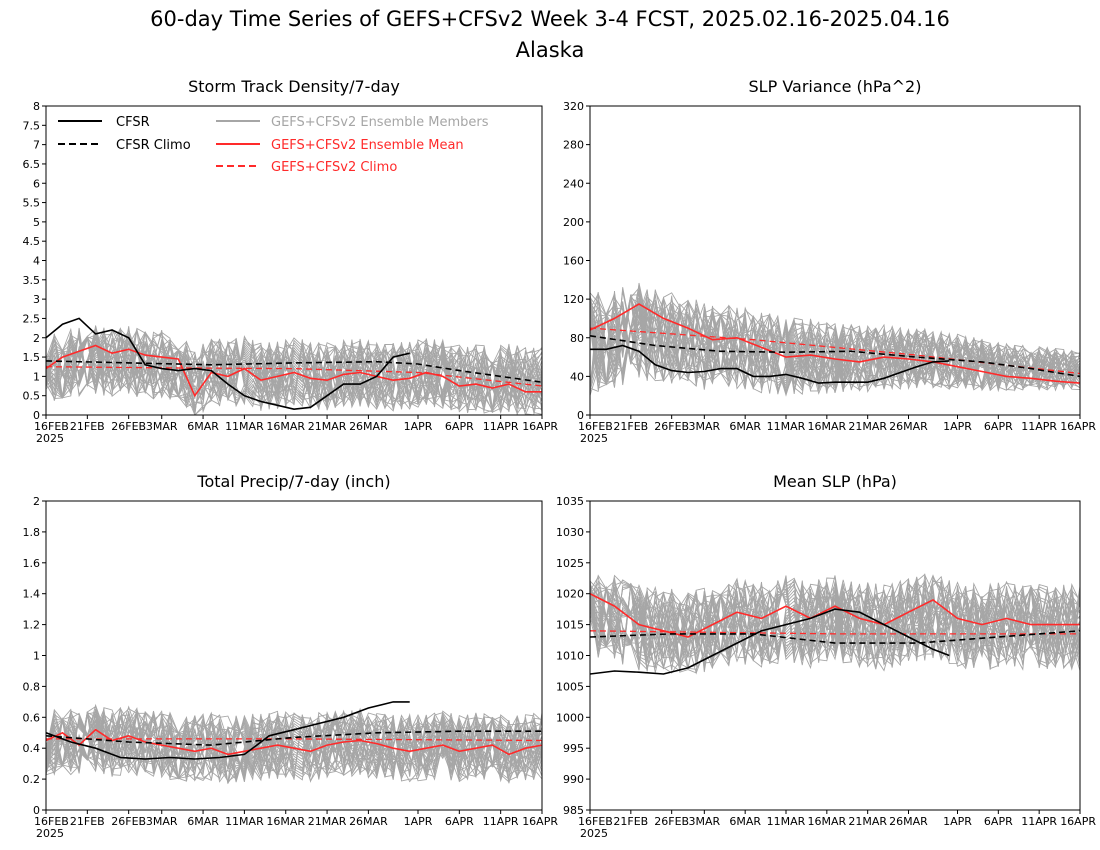 The width and height of the screenshot is (1100, 850). Describe the element at coordinates (908, 821) in the screenshot. I see `x-tick-label: 26MAR` at that location.